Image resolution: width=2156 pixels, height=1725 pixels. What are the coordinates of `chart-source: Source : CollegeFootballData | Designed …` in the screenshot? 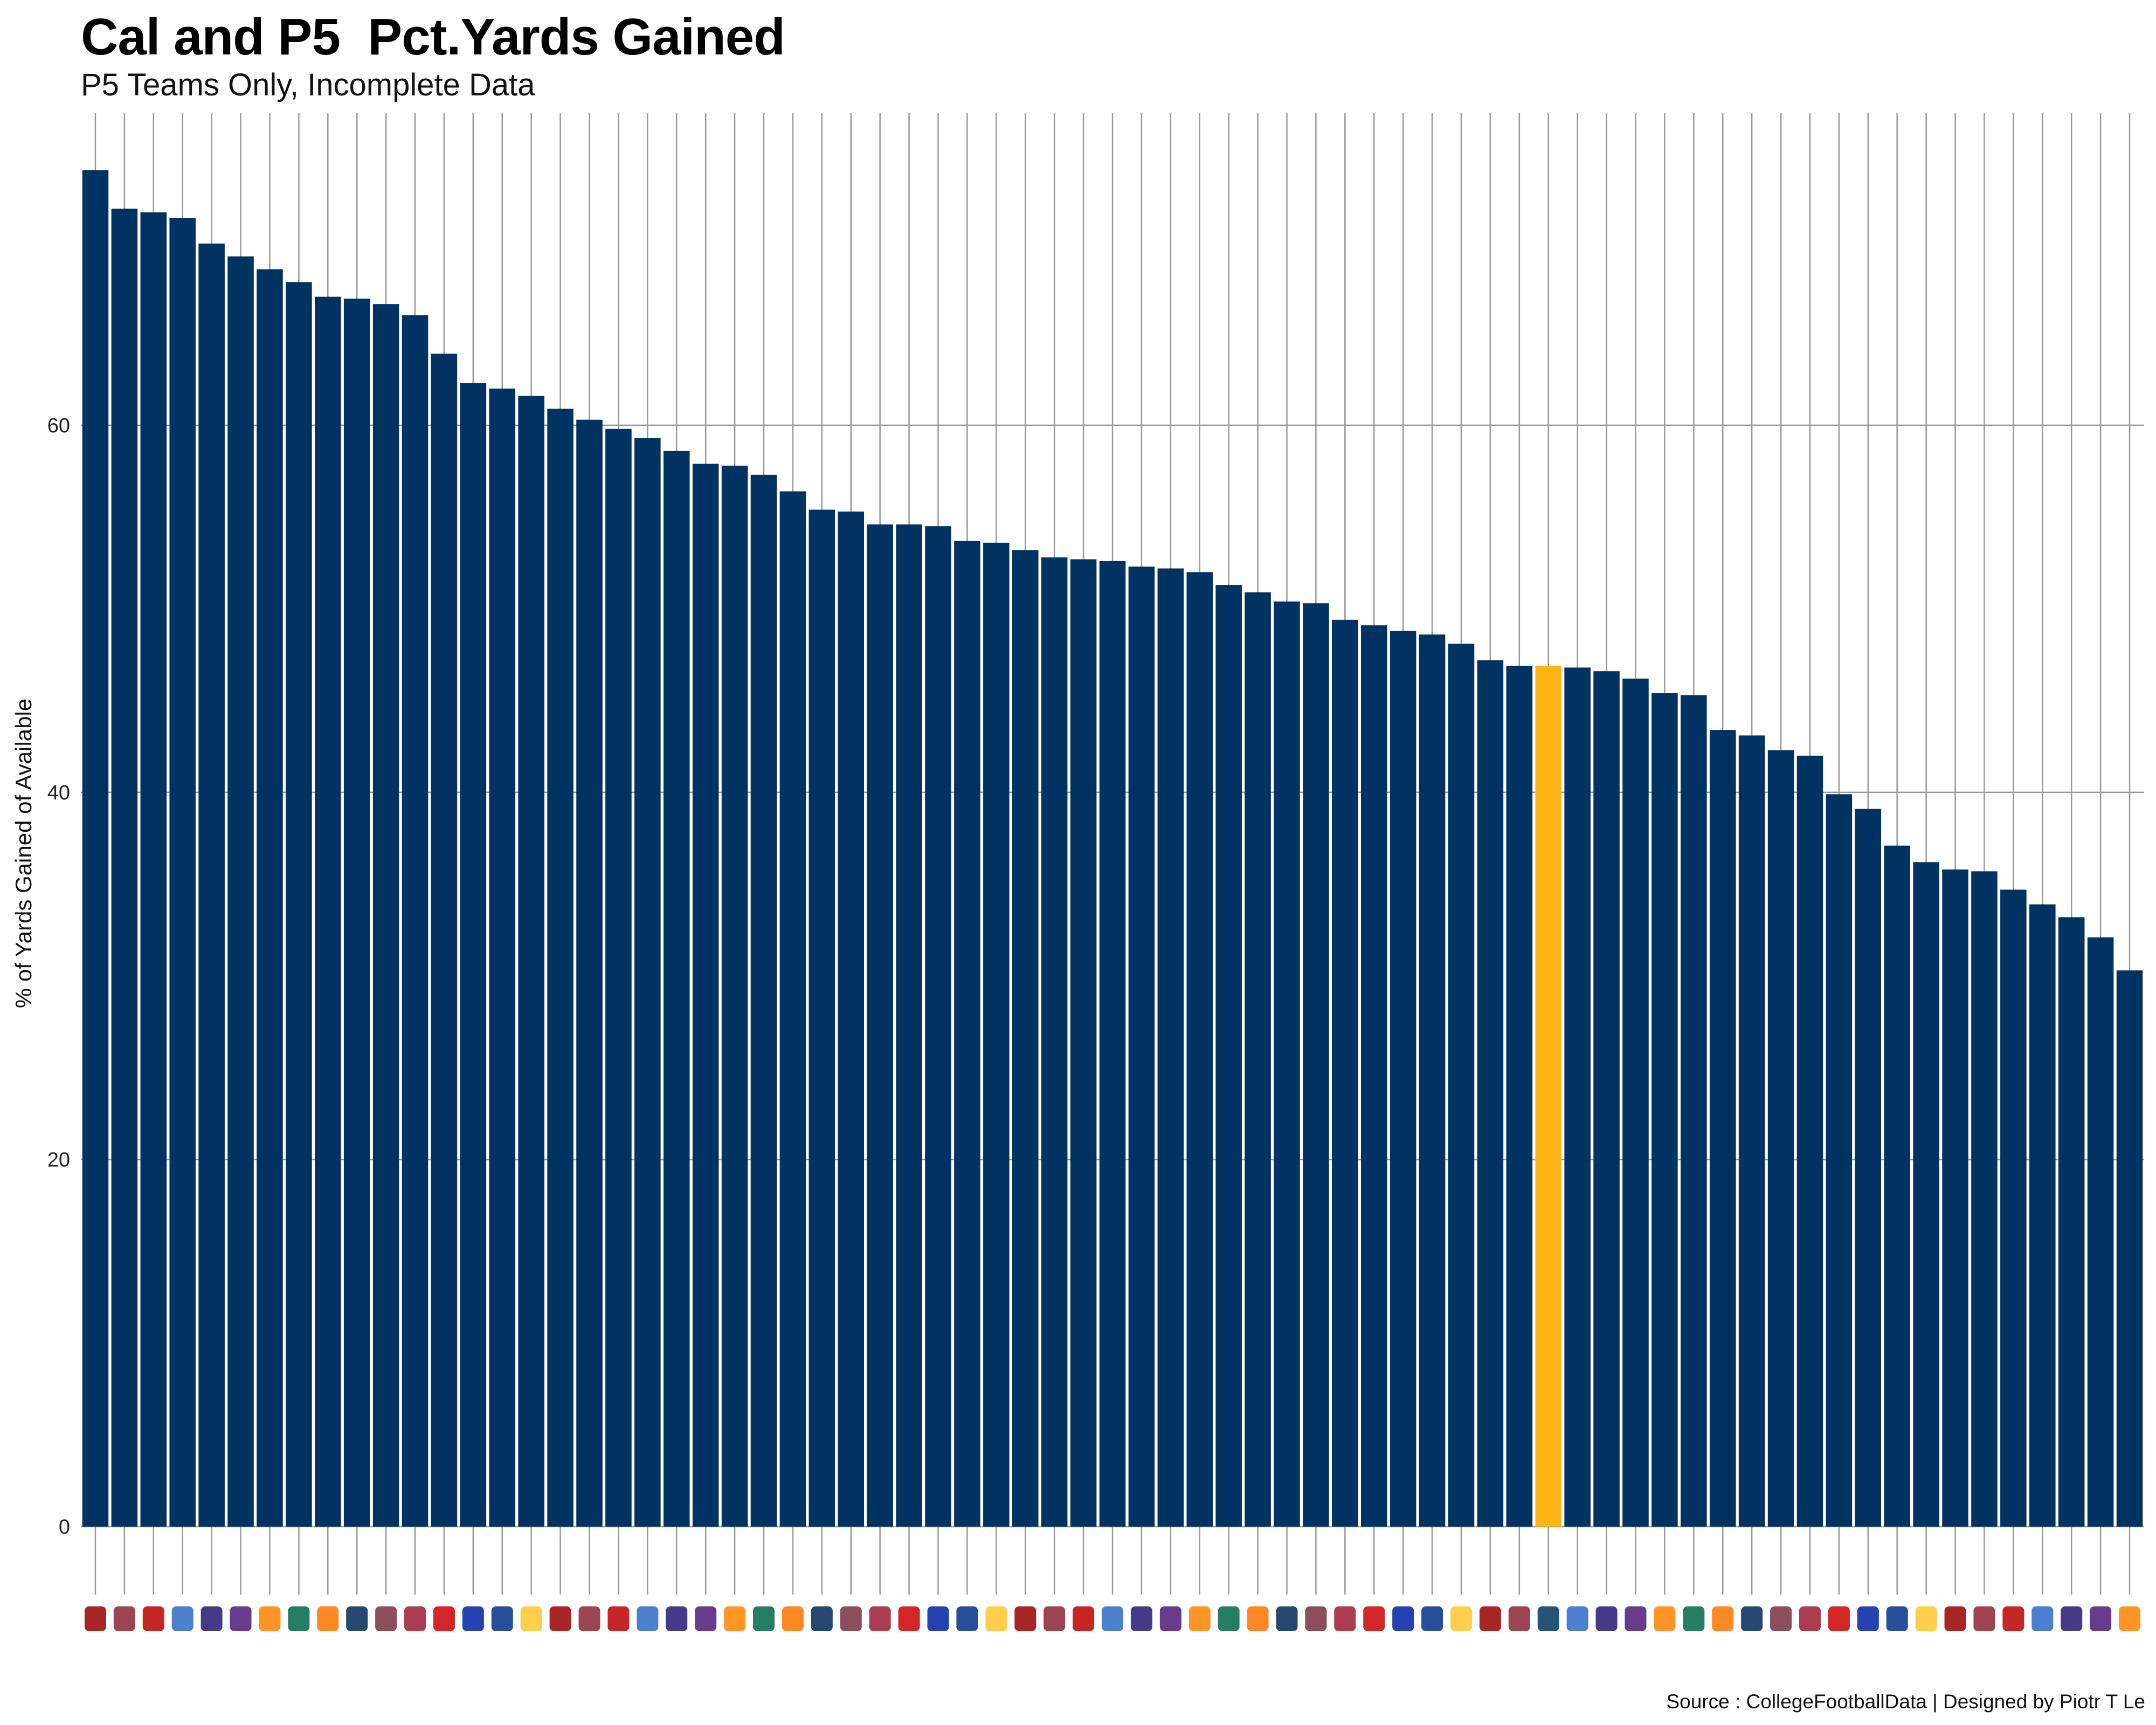 It's located at (1905, 1701).